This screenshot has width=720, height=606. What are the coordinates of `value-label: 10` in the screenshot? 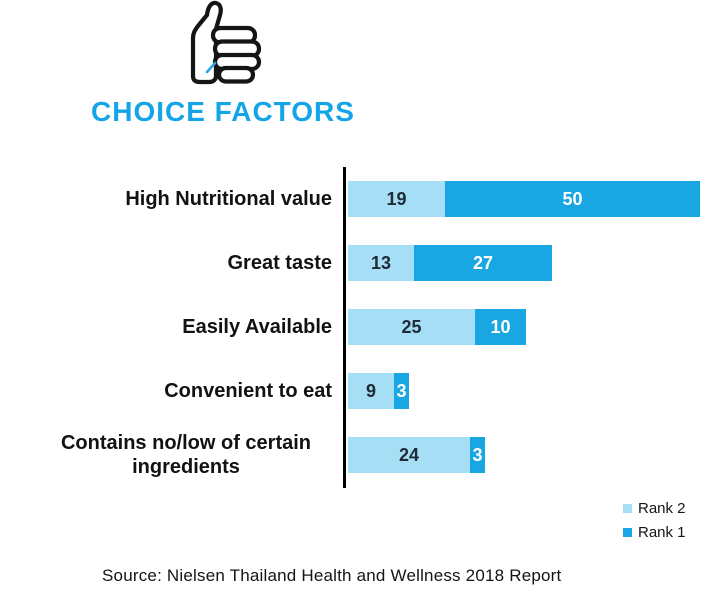 It's located at (500, 326).